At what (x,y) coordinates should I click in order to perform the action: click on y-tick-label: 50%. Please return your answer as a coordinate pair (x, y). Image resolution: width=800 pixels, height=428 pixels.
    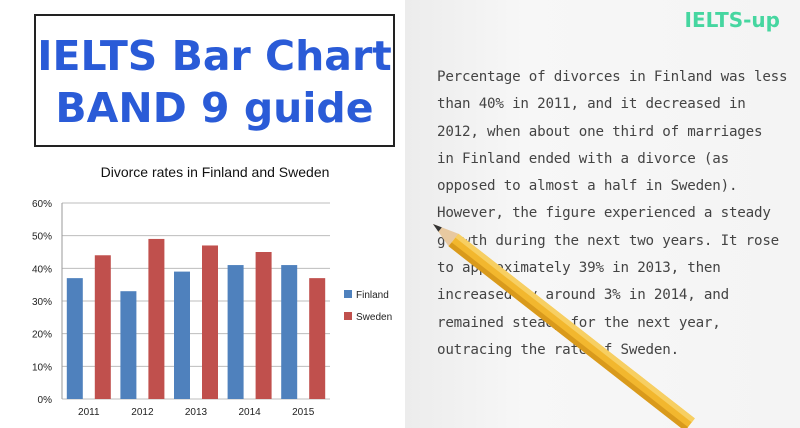
    Looking at the image, I should click on (42, 237).